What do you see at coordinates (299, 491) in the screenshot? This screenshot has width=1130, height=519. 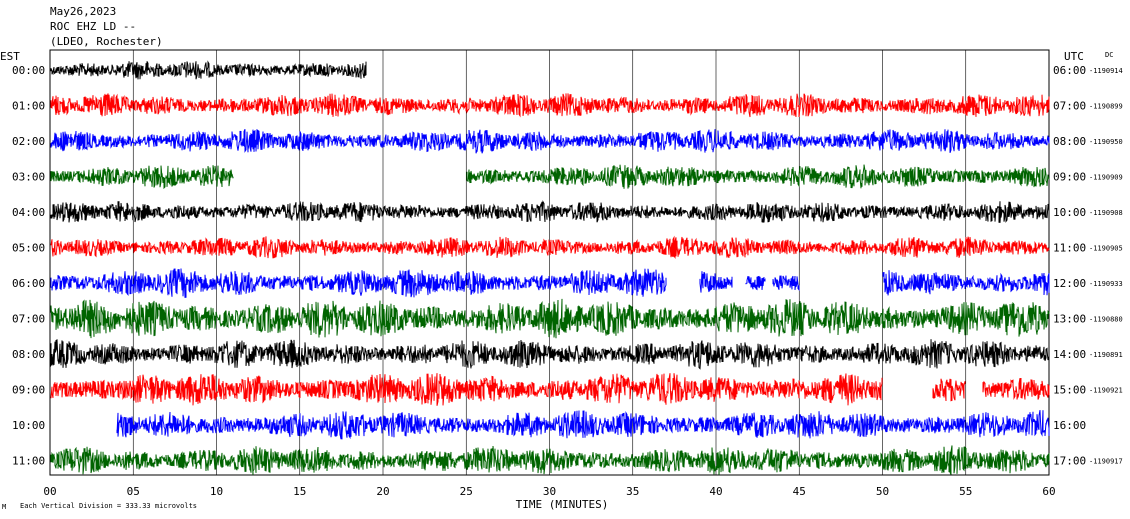 I see `x-tick-label: 15` at bounding box center [299, 491].